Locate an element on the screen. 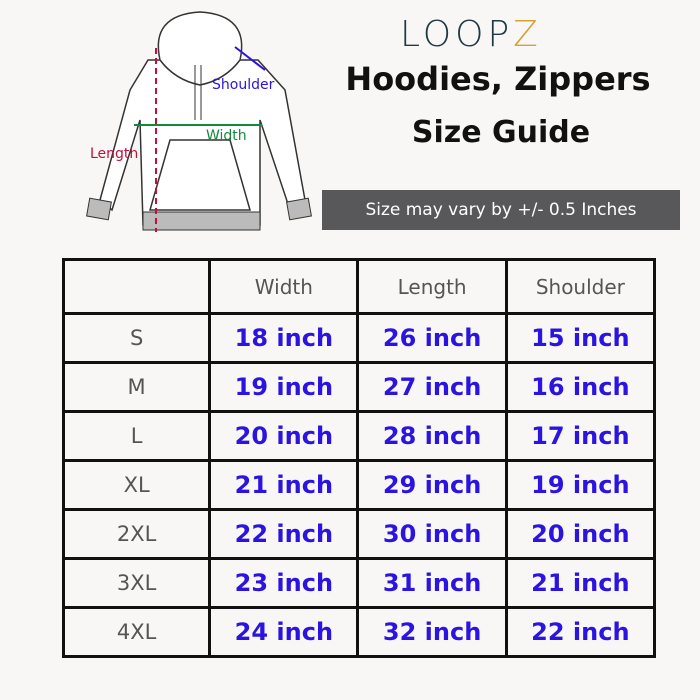  pocket is located at coordinates (200, 175).